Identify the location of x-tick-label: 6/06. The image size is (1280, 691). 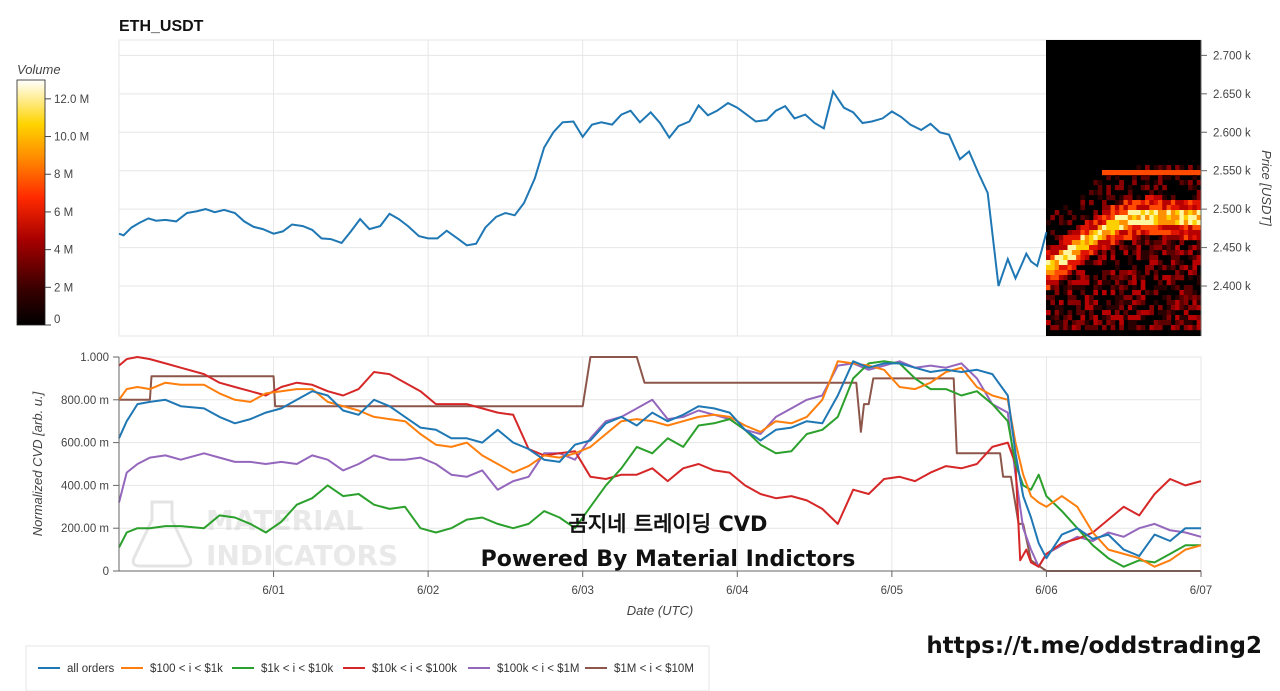
(1046, 591).